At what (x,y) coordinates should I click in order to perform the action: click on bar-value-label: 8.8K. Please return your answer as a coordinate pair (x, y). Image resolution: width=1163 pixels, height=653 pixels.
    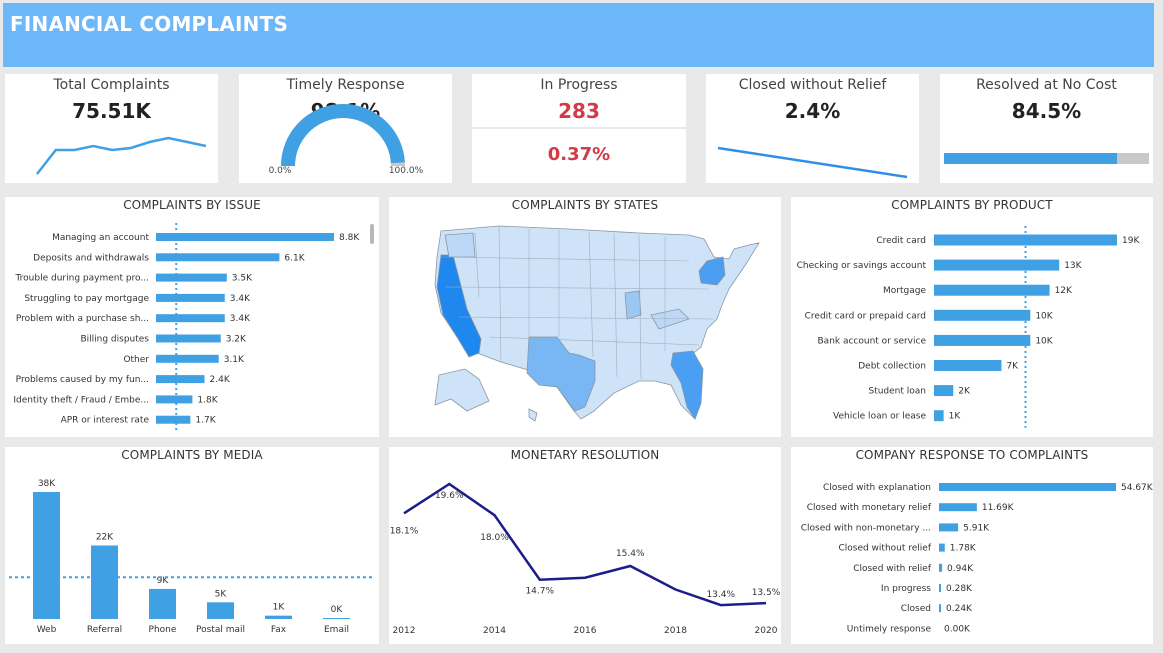
    Looking at the image, I should click on (349, 238).